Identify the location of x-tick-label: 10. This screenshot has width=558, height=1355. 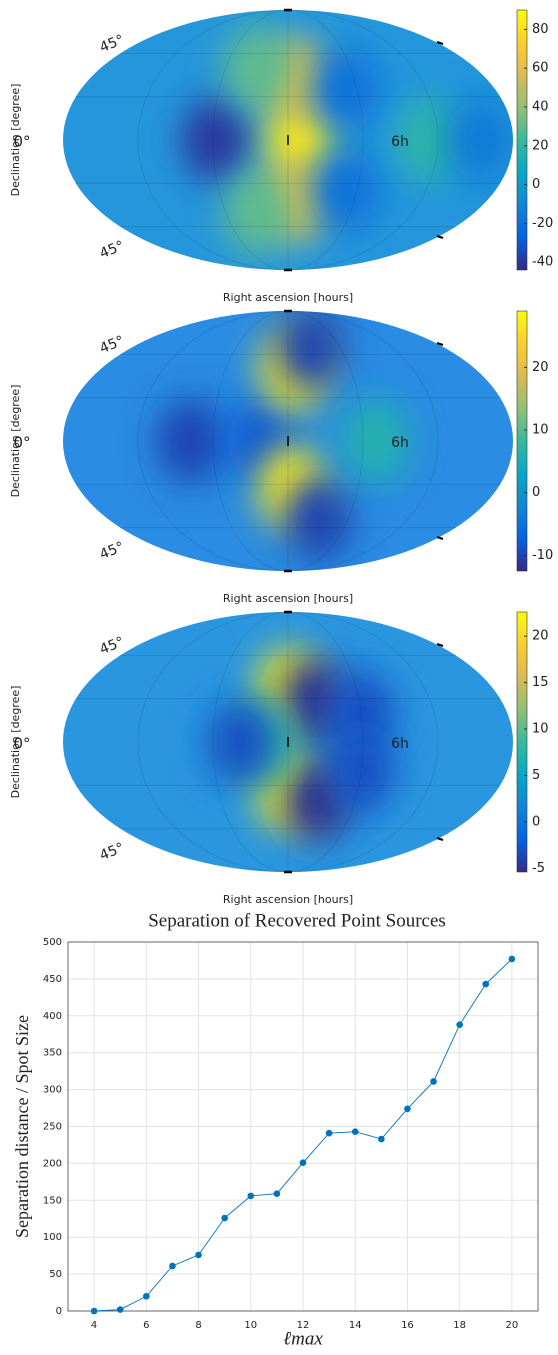
(250, 1325).